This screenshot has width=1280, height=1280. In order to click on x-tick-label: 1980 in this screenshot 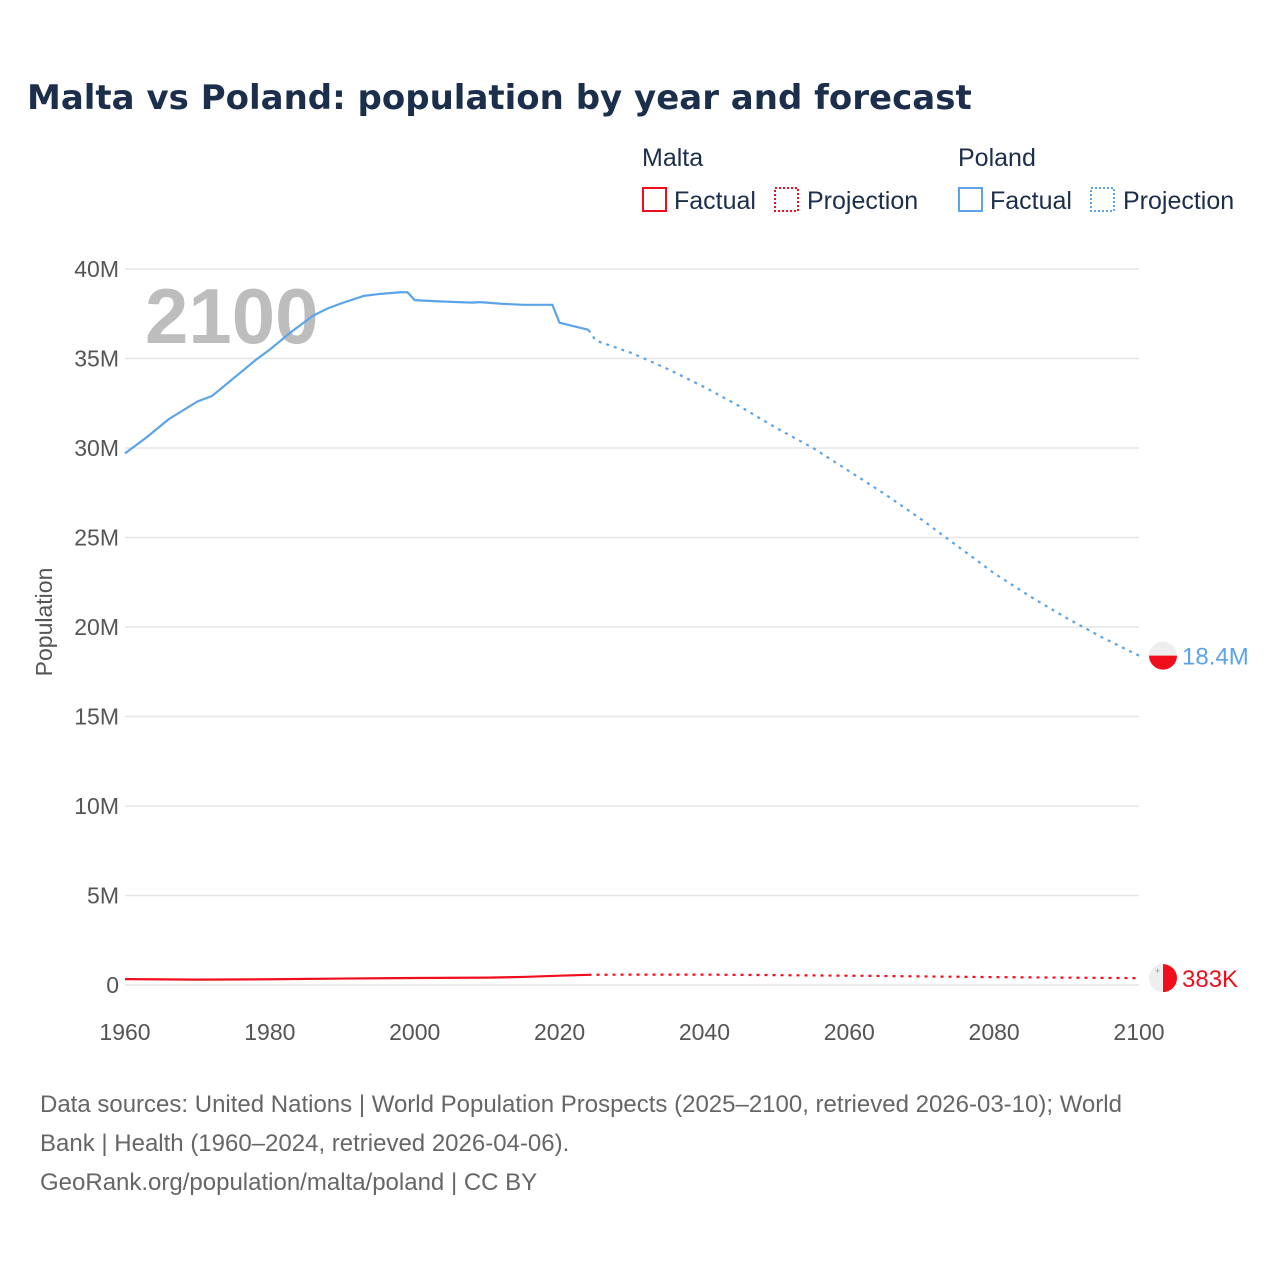, I will do `click(269, 1032)`.